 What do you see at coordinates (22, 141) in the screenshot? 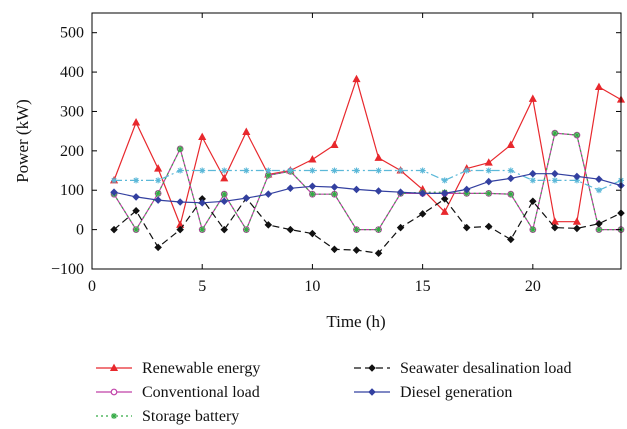
I see `y-axis-label: Power (kW)` at bounding box center [22, 141].